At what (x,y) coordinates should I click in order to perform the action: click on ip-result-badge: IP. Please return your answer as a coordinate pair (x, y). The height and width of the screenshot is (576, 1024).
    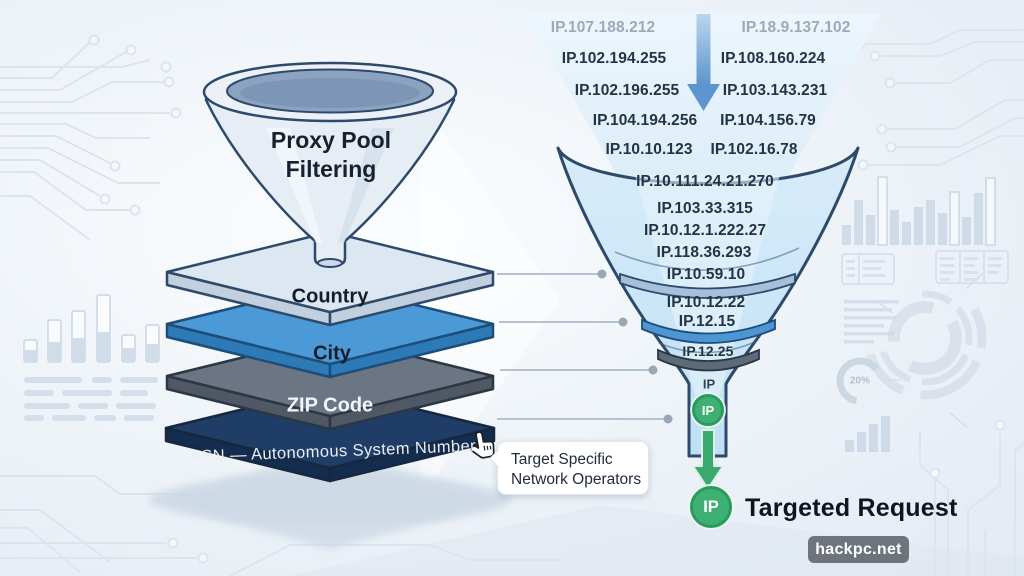
    Looking at the image, I should click on (711, 507).